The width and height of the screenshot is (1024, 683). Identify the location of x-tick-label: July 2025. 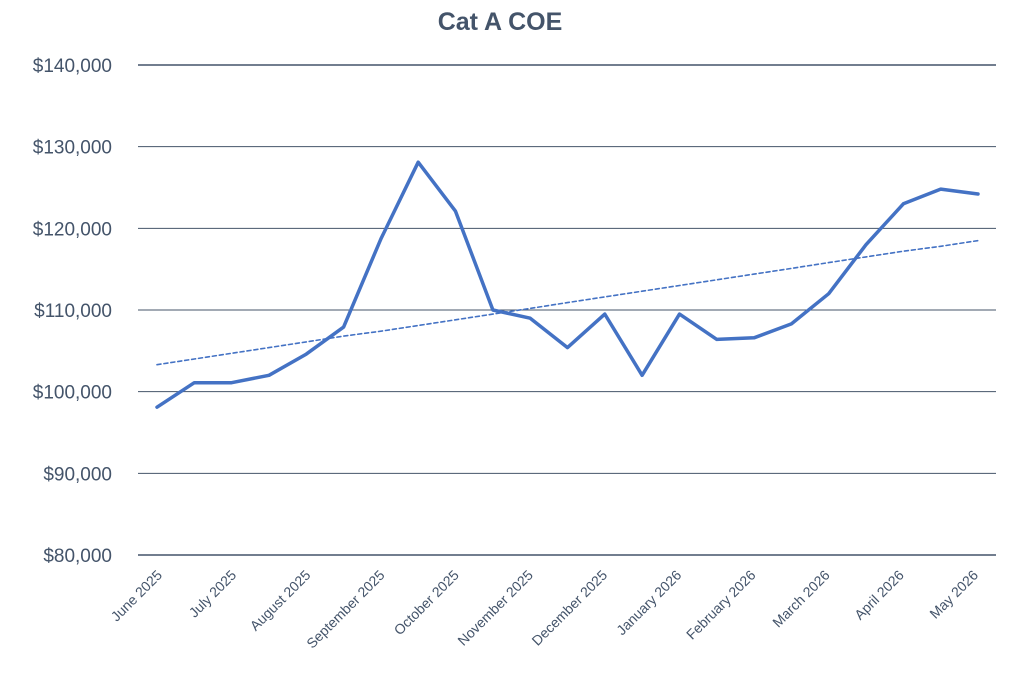
(213, 594).